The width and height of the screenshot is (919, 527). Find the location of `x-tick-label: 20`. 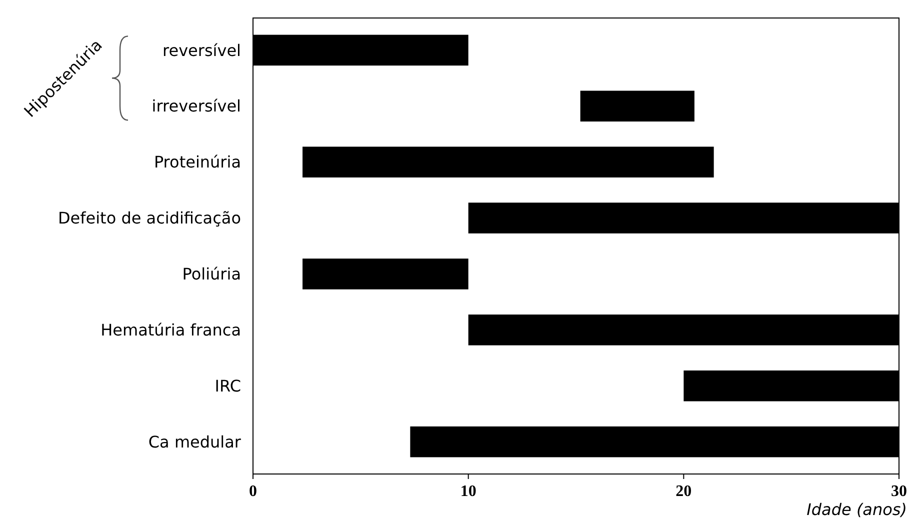

x-tick-label: 20 is located at coordinates (684, 491).